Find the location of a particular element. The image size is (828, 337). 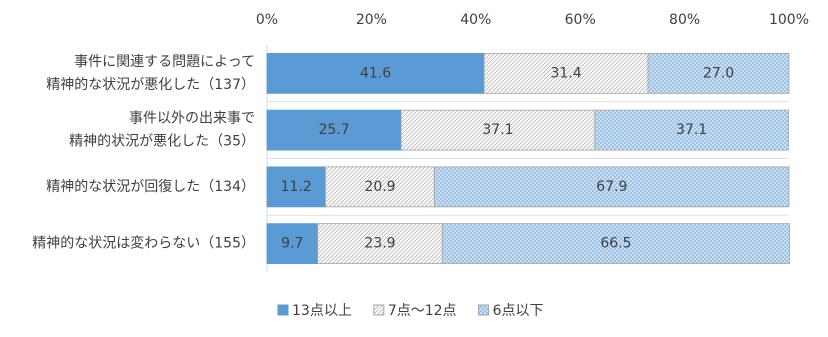

y-tick-label: 精神的状況が悪化した（35） is located at coordinates (162, 142).